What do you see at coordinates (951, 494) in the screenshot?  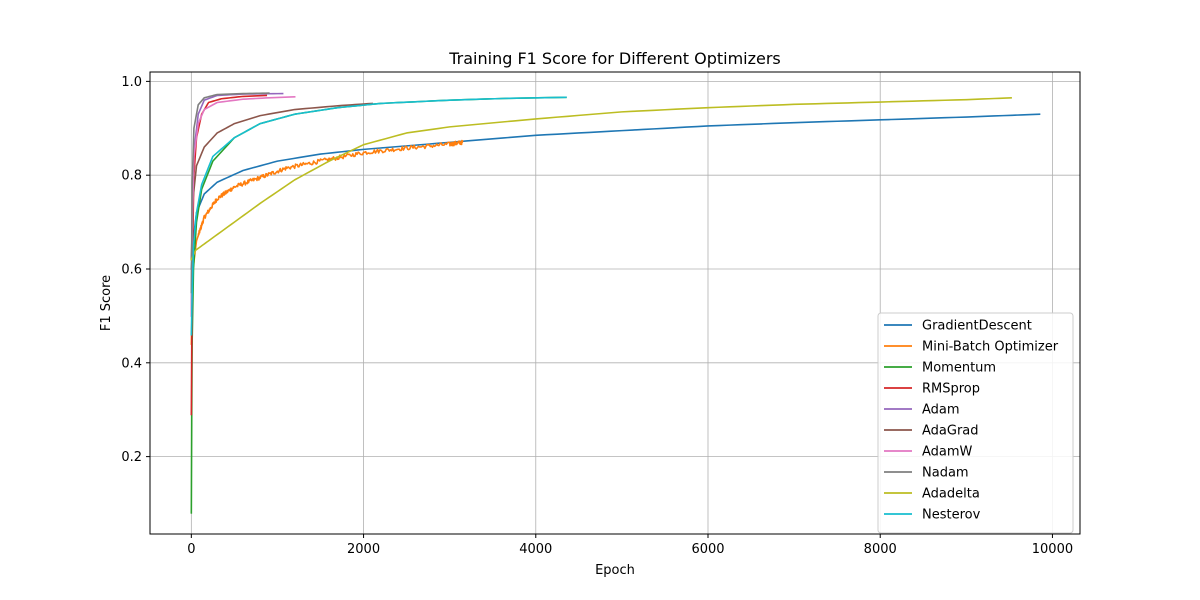 I see `legend-label: Adadelta` at bounding box center [951, 494].